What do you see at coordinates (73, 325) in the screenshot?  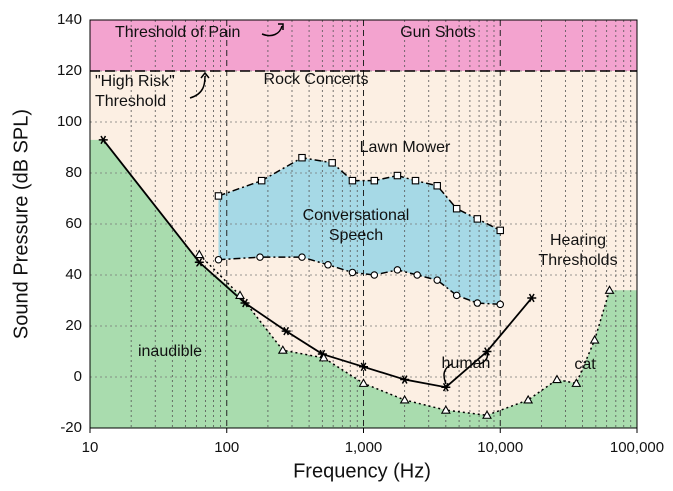 I see `y-tick-label: 20` at bounding box center [73, 325].